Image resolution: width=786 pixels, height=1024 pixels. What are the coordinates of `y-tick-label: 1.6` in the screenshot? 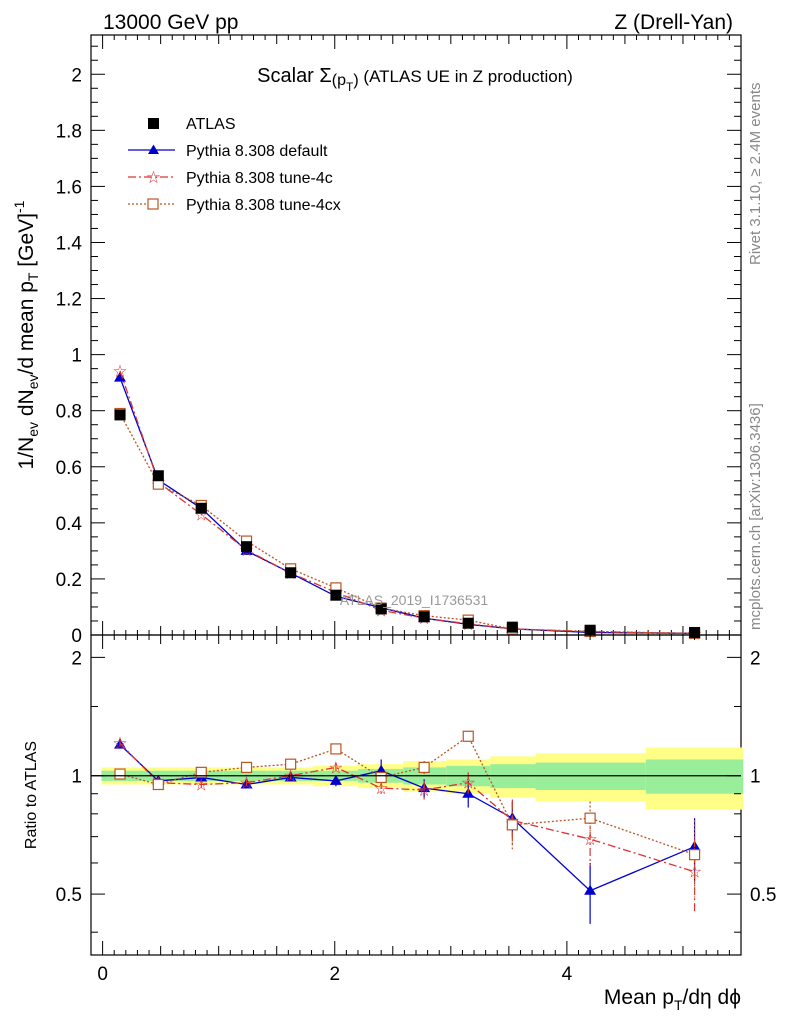 It's located at (69, 187).